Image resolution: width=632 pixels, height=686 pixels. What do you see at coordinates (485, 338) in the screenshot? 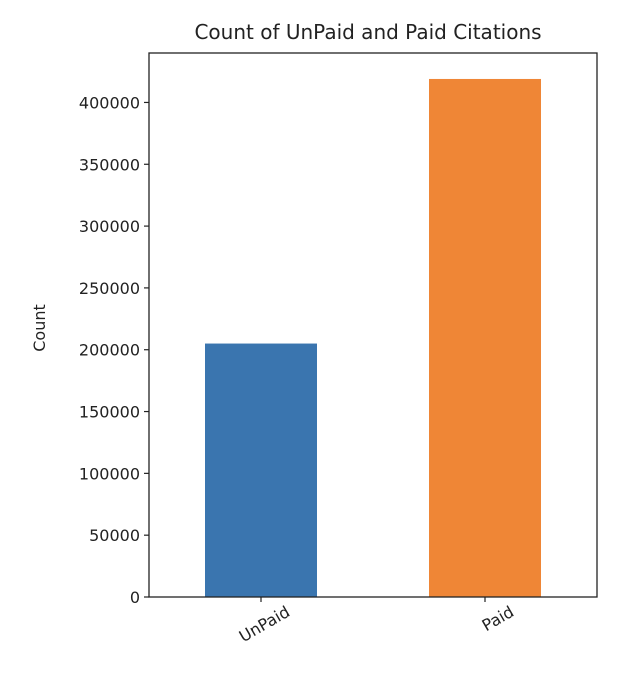
I see `bar-paid` at bounding box center [485, 338].